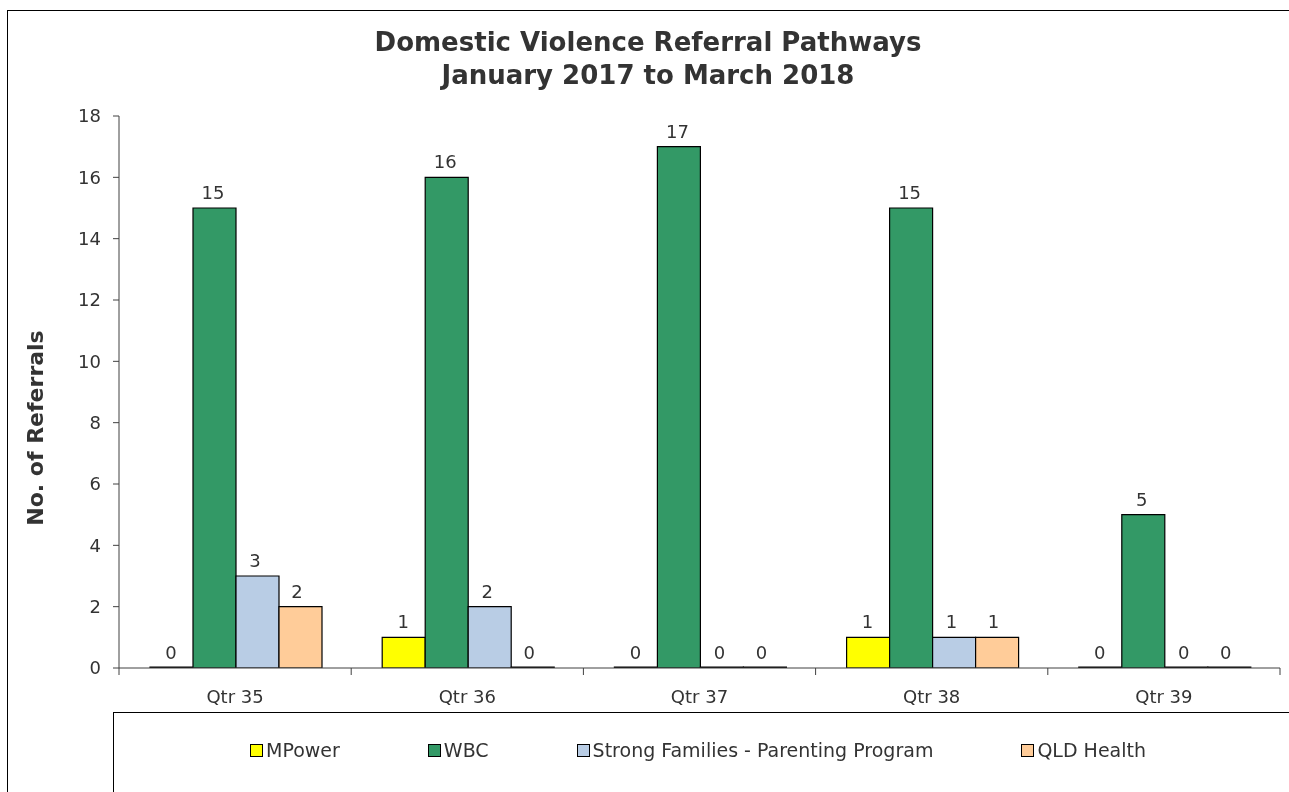  I want to click on data-label: 3, so click(255, 560).